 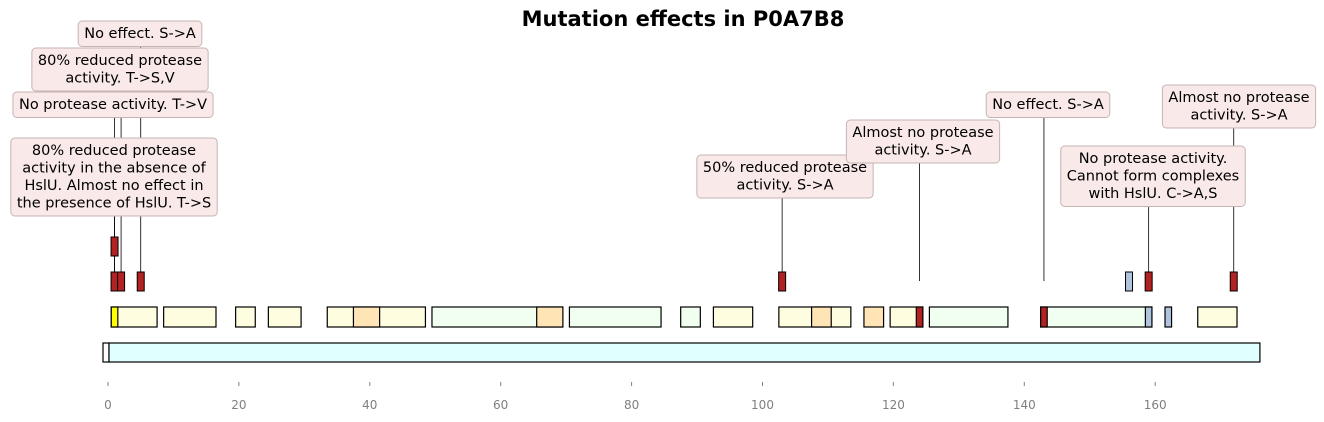 What do you see at coordinates (1153, 159) in the screenshot?
I see `annotation-line: No protease activity.` at bounding box center [1153, 159].